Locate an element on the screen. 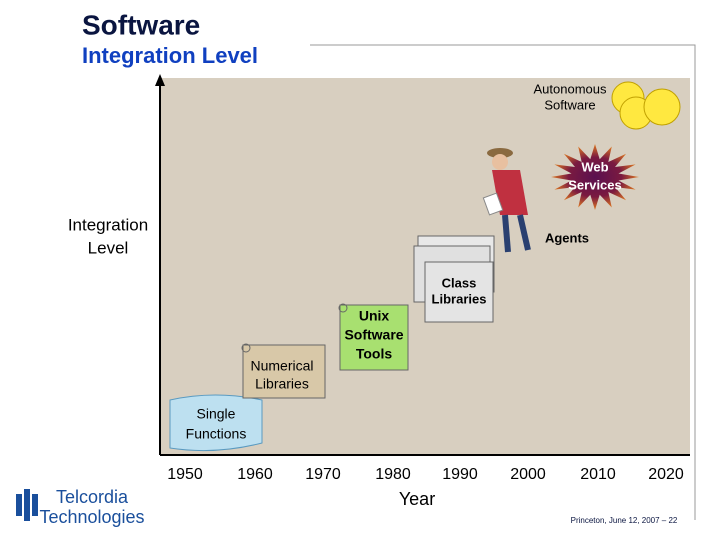 The height and width of the screenshot is (540, 720). web-services-burst is located at coordinates (595, 177).